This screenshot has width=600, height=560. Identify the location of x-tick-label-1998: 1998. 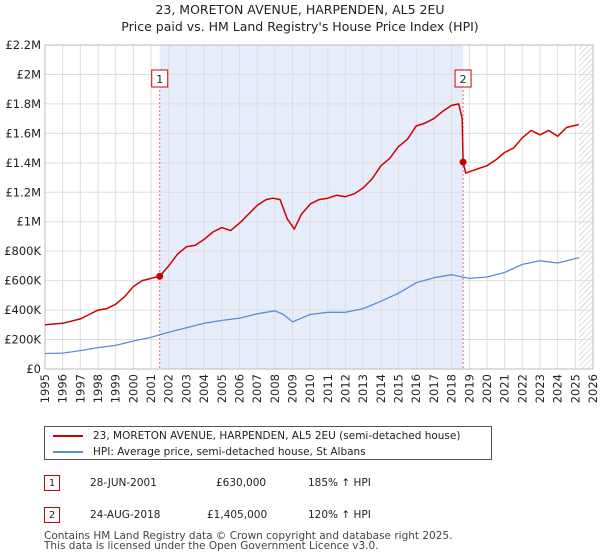
(98, 388).